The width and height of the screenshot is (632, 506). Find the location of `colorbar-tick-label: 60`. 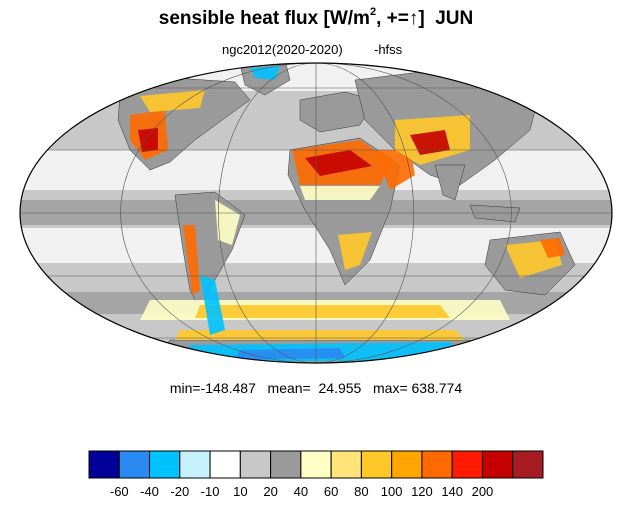

colorbar-tick-label: 60 is located at coordinates (331, 491).